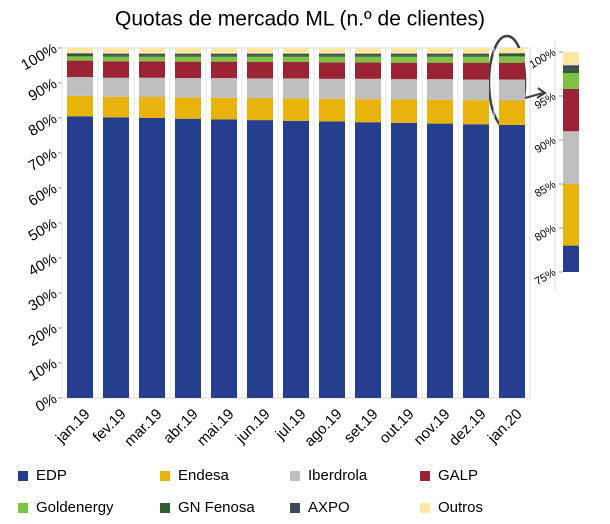 Image resolution: width=610 pixels, height=524 pixels. I want to click on legend-label: Goldenergy, so click(75, 507).